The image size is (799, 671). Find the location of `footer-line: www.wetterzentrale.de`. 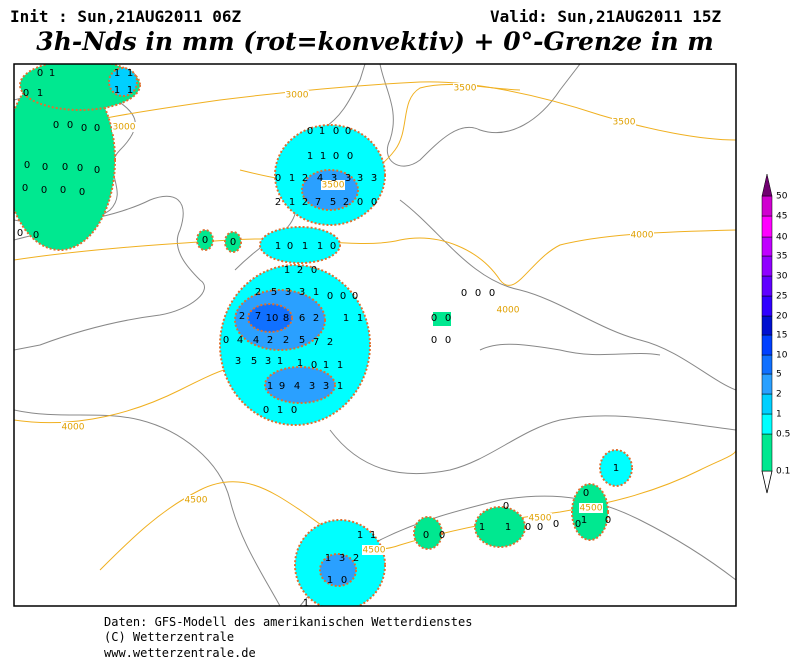

footer-line: www.wetterzentrale.de is located at coordinates (180, 653).